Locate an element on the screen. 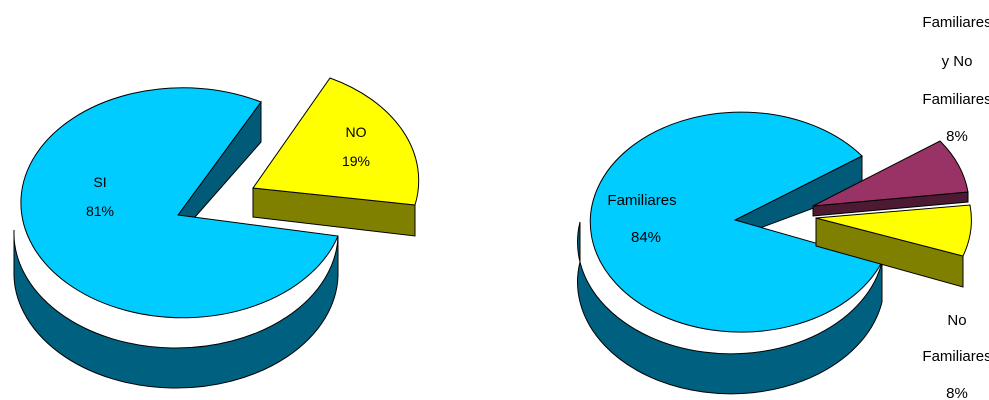 This screenshot has height=400, width=989. pie1-value-no: 19% is located at coordinates (356, 161).